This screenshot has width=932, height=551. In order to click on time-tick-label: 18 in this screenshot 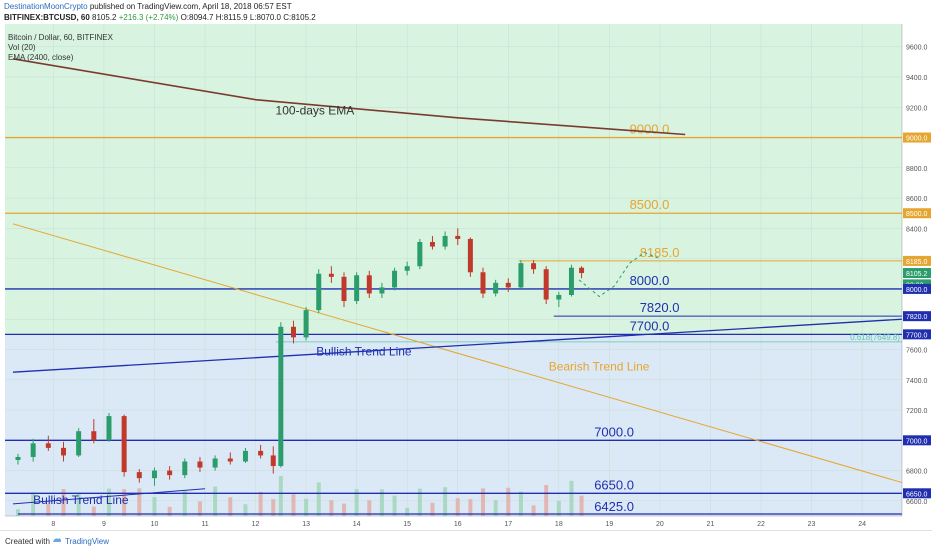, I will do `click(559, 524)`.